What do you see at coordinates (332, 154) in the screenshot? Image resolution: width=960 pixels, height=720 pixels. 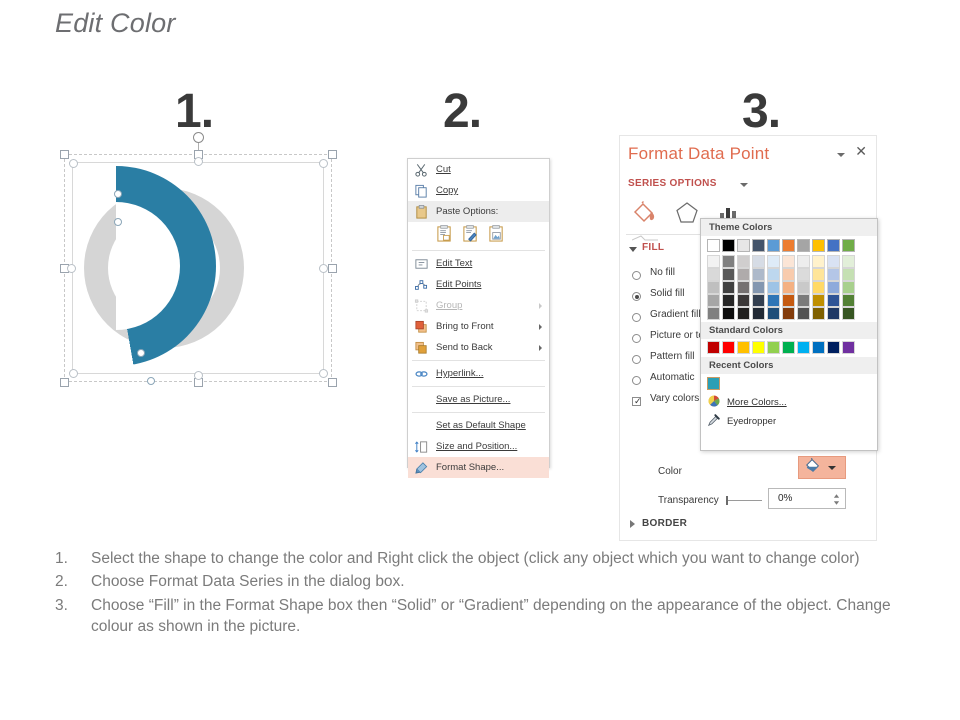 I see `resize-handle-ne` at bounding box center [332, 154].